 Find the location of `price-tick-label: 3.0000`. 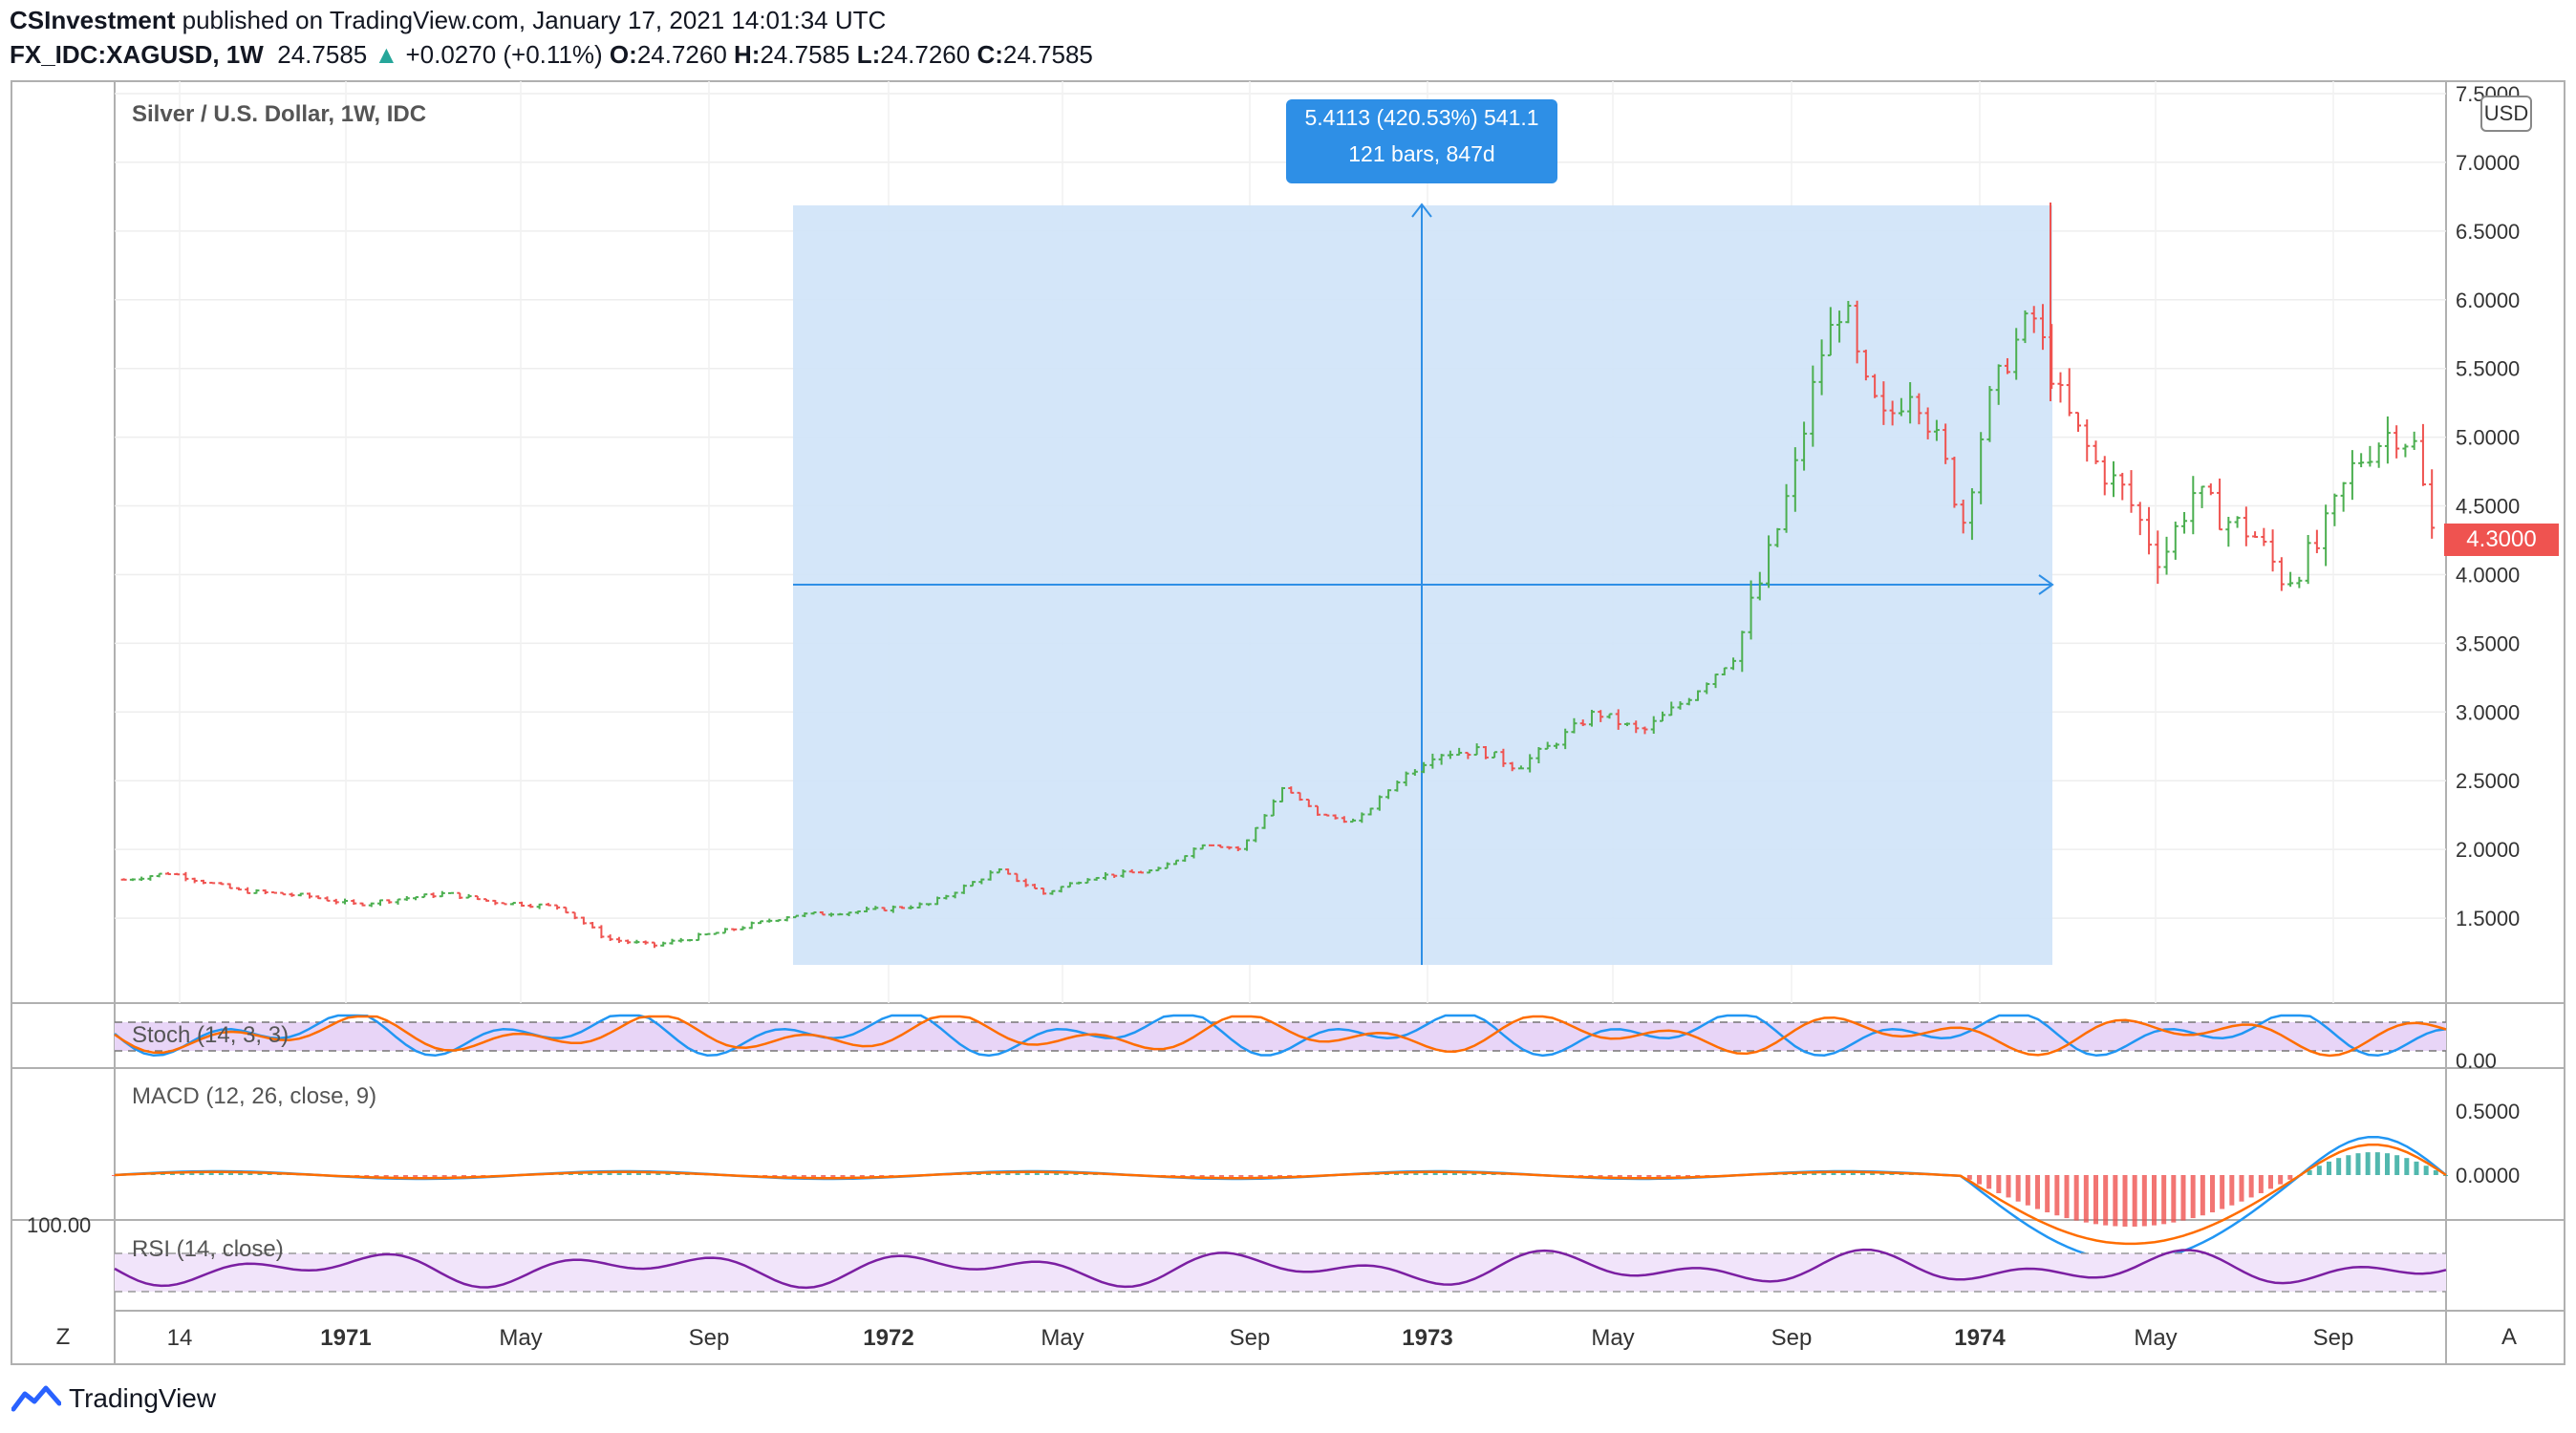

price-tick-label: 3.0000 is located at coordinates (2488, 712).